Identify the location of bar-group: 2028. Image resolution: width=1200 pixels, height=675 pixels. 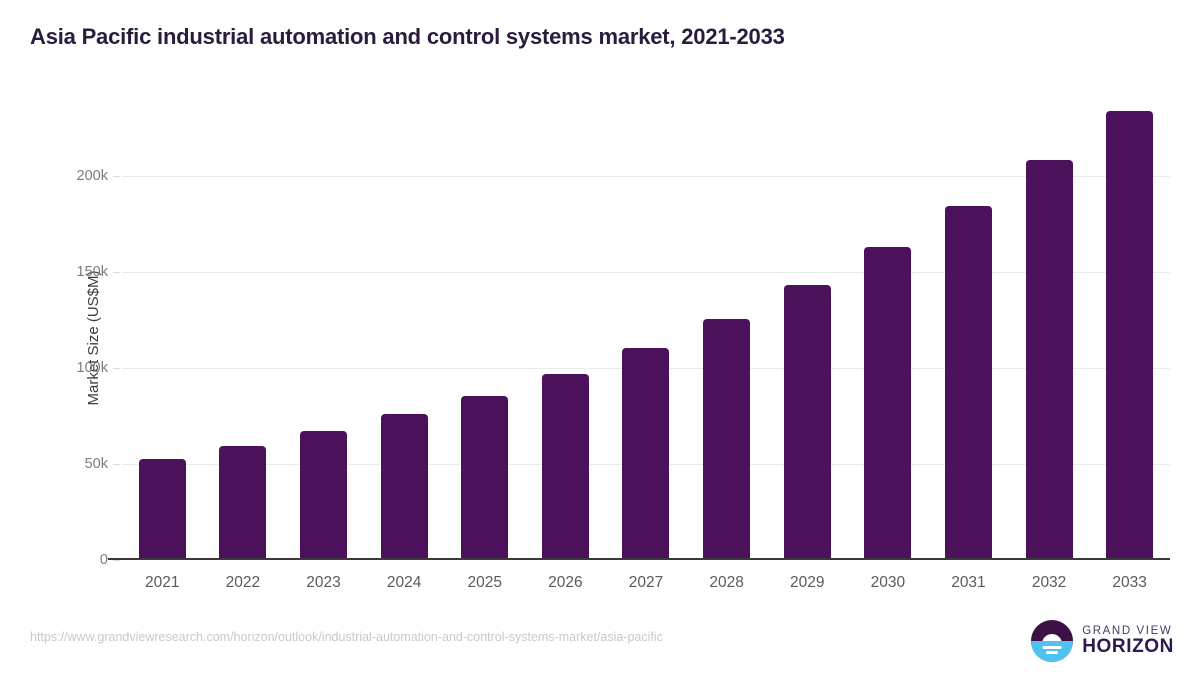
(726, 340).